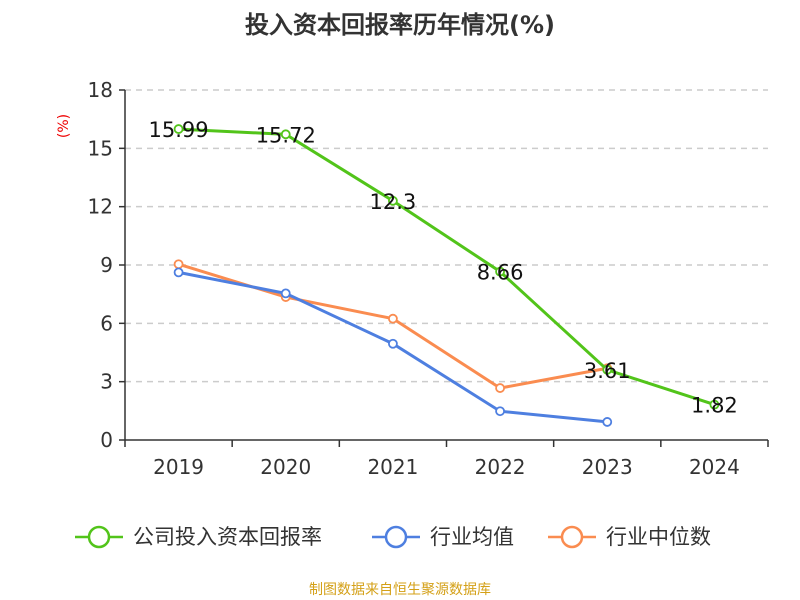 Image resolution: width=800 pixels, height=600 pixels. I want to click on y-tick-label: 18, so click(100, 90).